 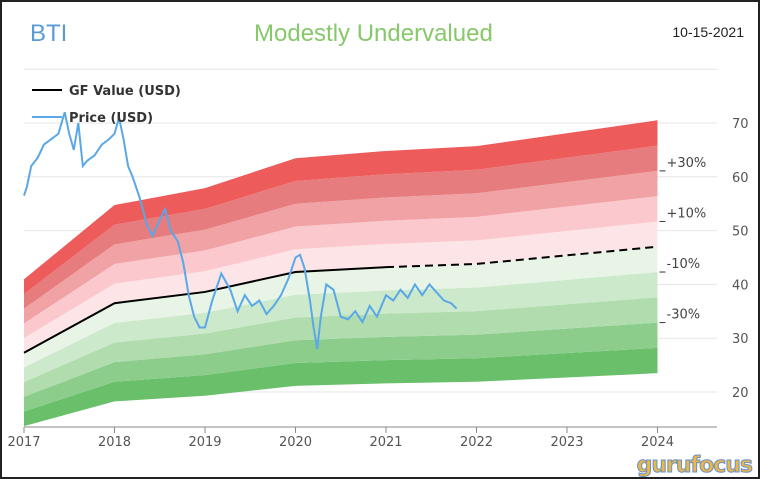 I want to click on y-tick-label: 70, so click(x=740, y=124).